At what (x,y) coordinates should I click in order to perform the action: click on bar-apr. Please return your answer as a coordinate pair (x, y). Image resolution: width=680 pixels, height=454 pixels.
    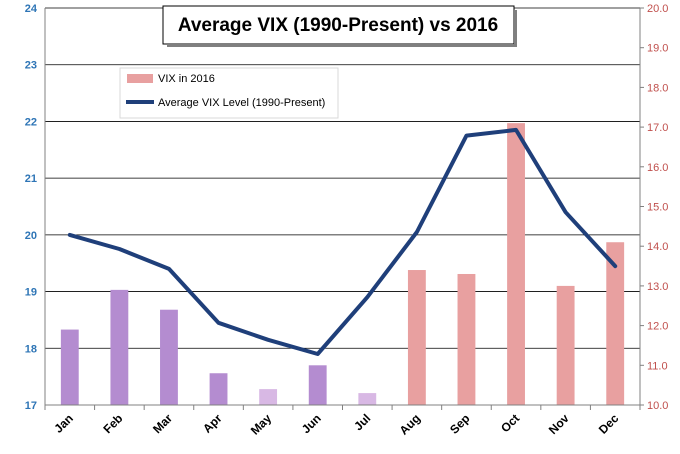
    Looking at the image, I should click on (218, 389).